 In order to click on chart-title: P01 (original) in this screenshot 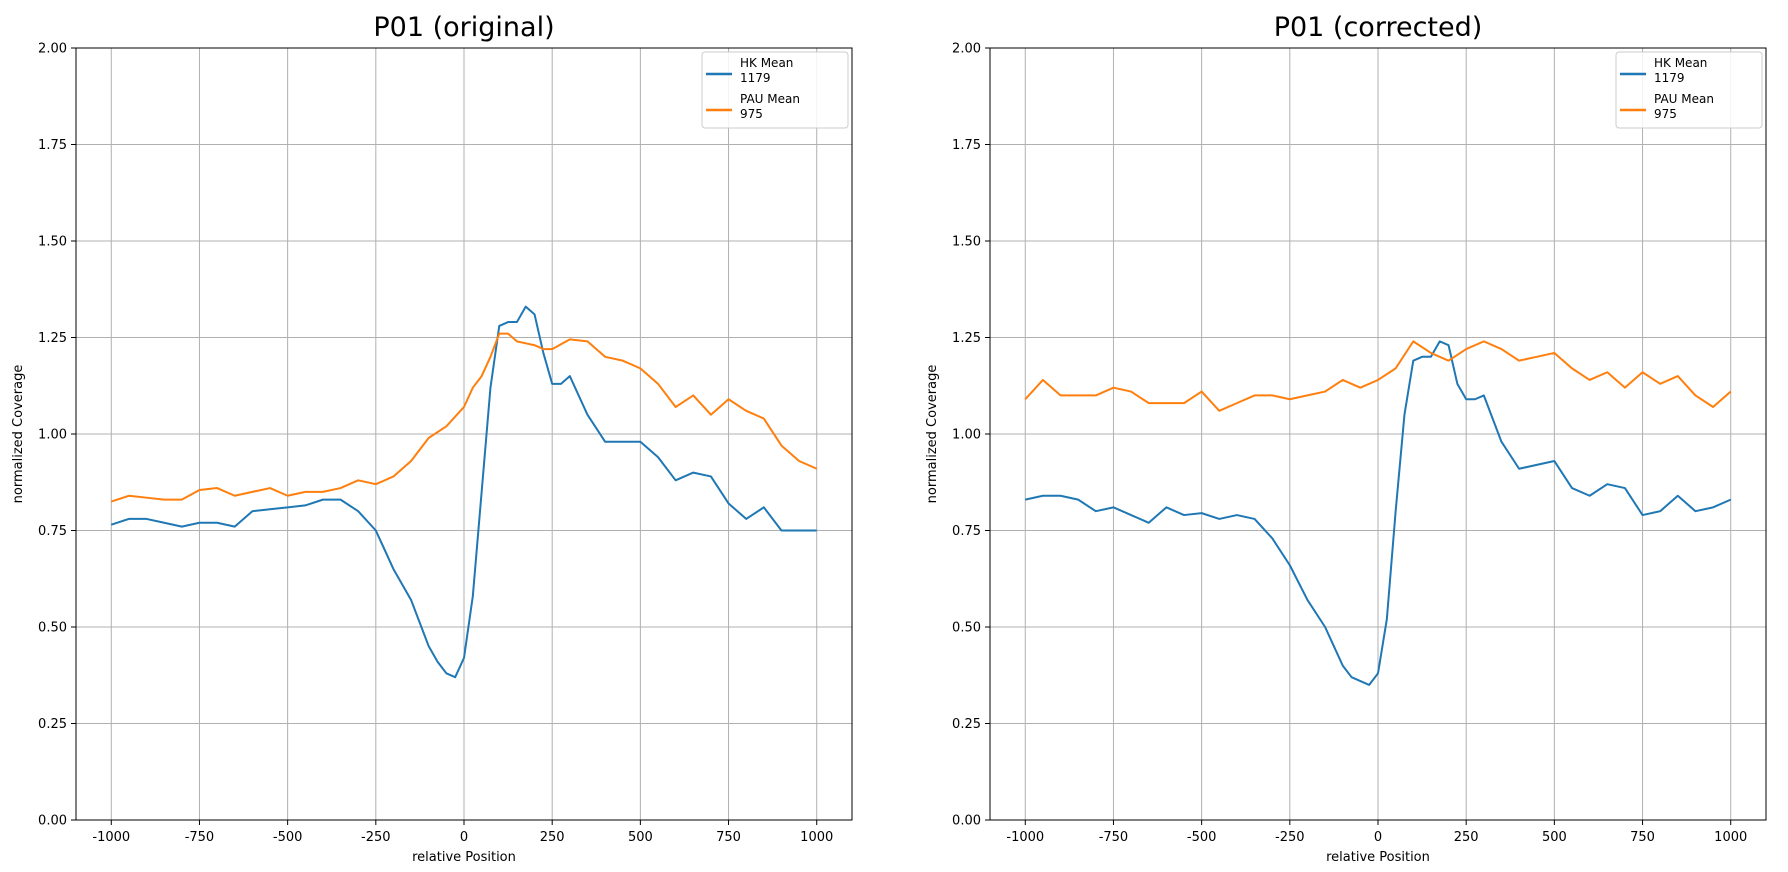, I will do `click(463, 27)`.